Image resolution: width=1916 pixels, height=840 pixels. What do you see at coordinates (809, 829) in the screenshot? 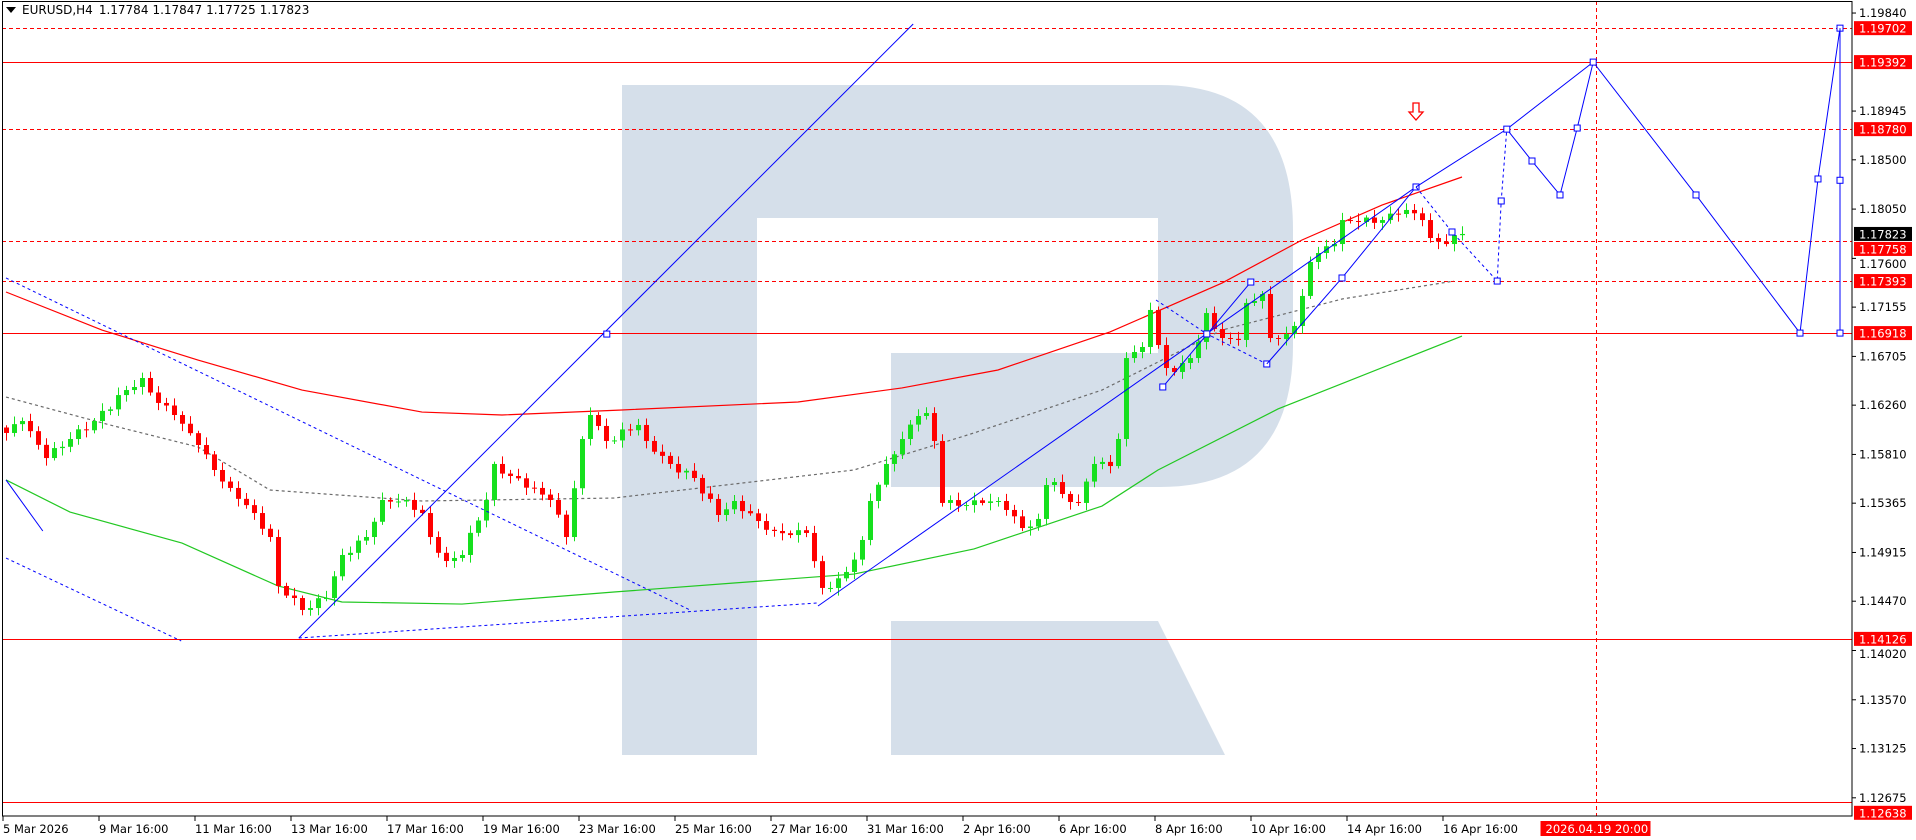
I see `time-tick-label: 27 Mar 16:00` at bounding box center [809, 829].